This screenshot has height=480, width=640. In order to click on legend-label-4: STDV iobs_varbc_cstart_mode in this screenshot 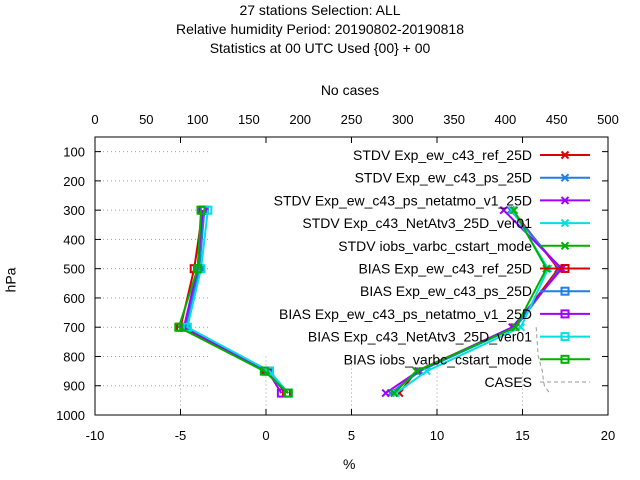, I will do `click(435, 246)`.